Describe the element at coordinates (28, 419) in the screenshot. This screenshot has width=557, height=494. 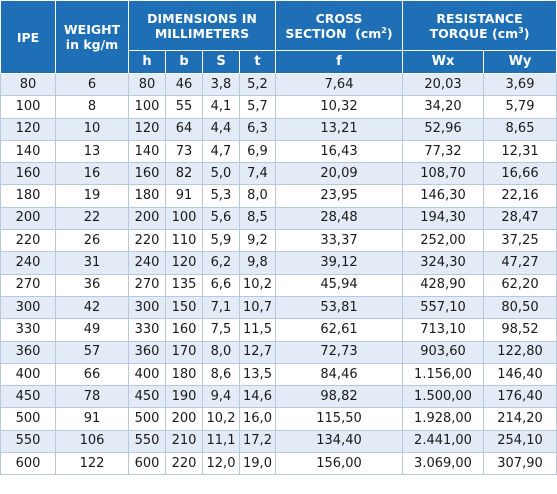
I see `cell-ipe: 500` at that location.